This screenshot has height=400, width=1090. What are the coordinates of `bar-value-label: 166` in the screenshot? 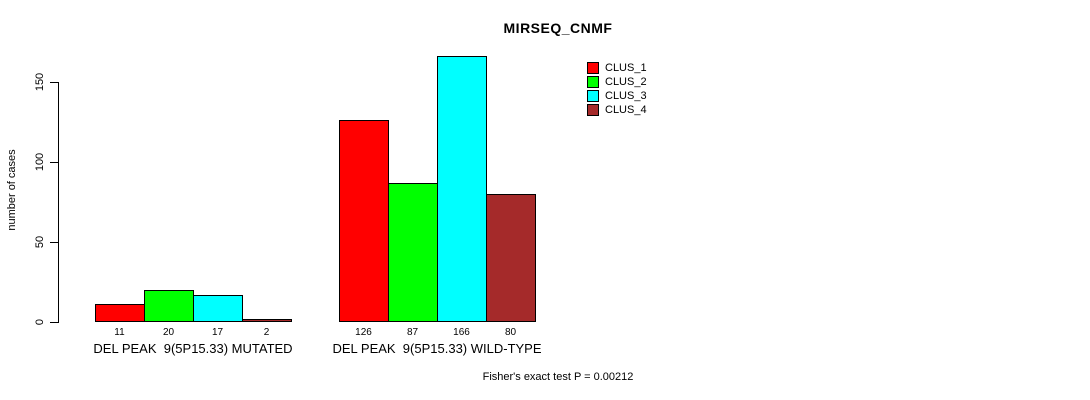 It's located at (461, 332).